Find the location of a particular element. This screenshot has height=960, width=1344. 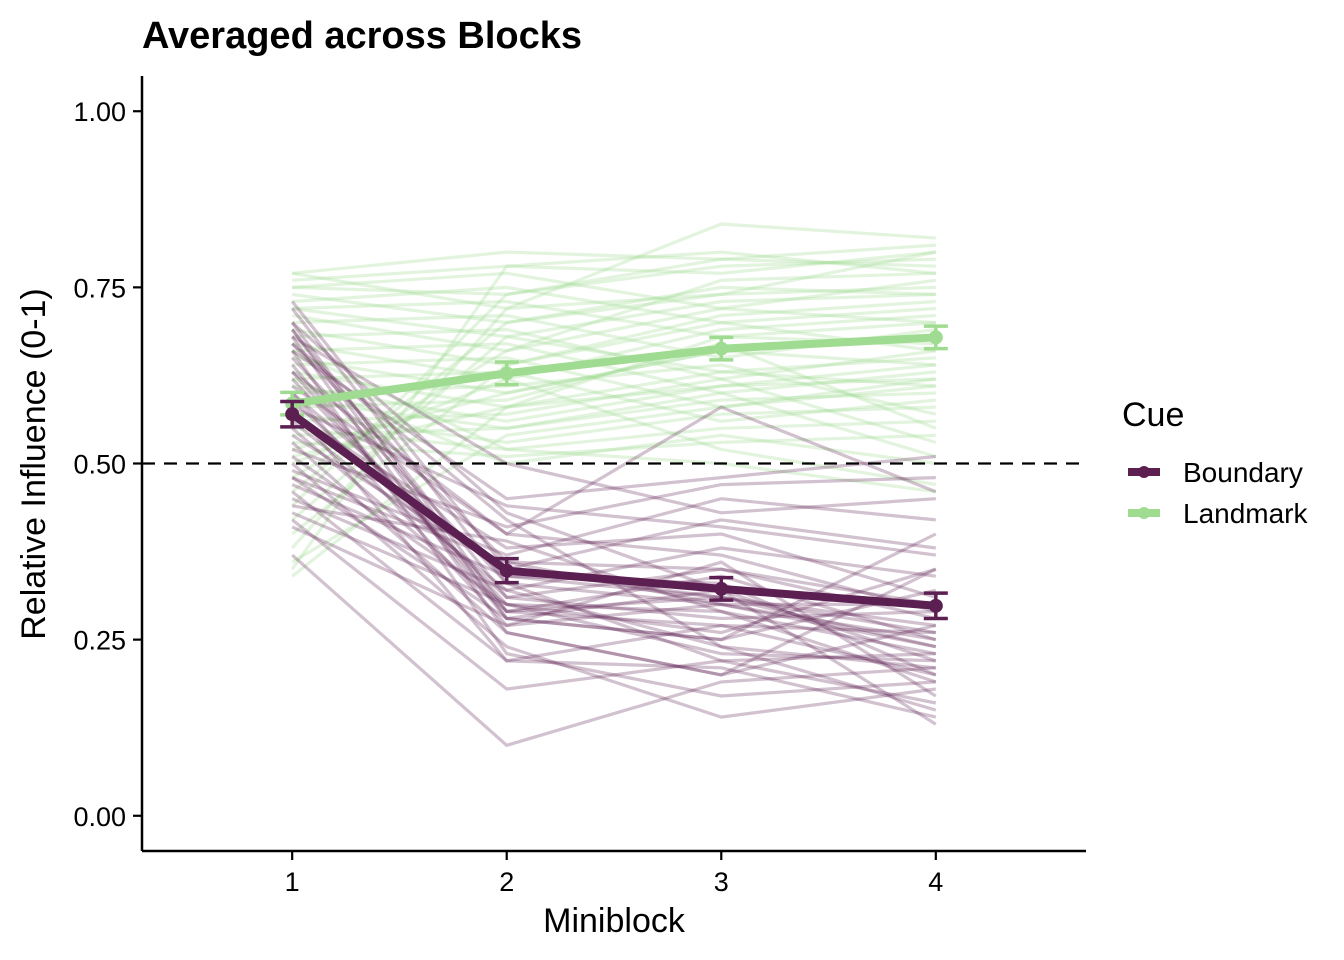

x-tick-label: 2 is located at coordinates (506, 882).